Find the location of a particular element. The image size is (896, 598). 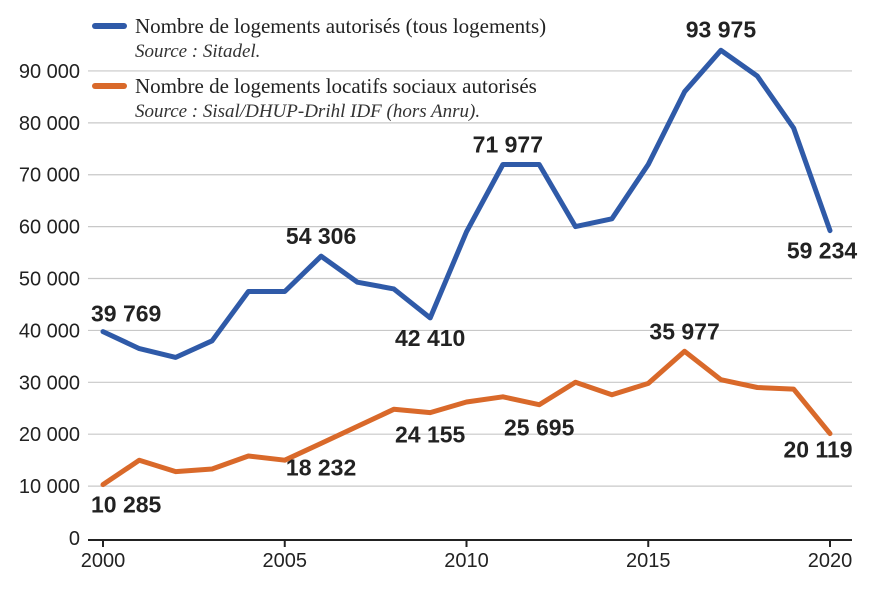

data-label: 10 285 is located at coordinates (126, 505).